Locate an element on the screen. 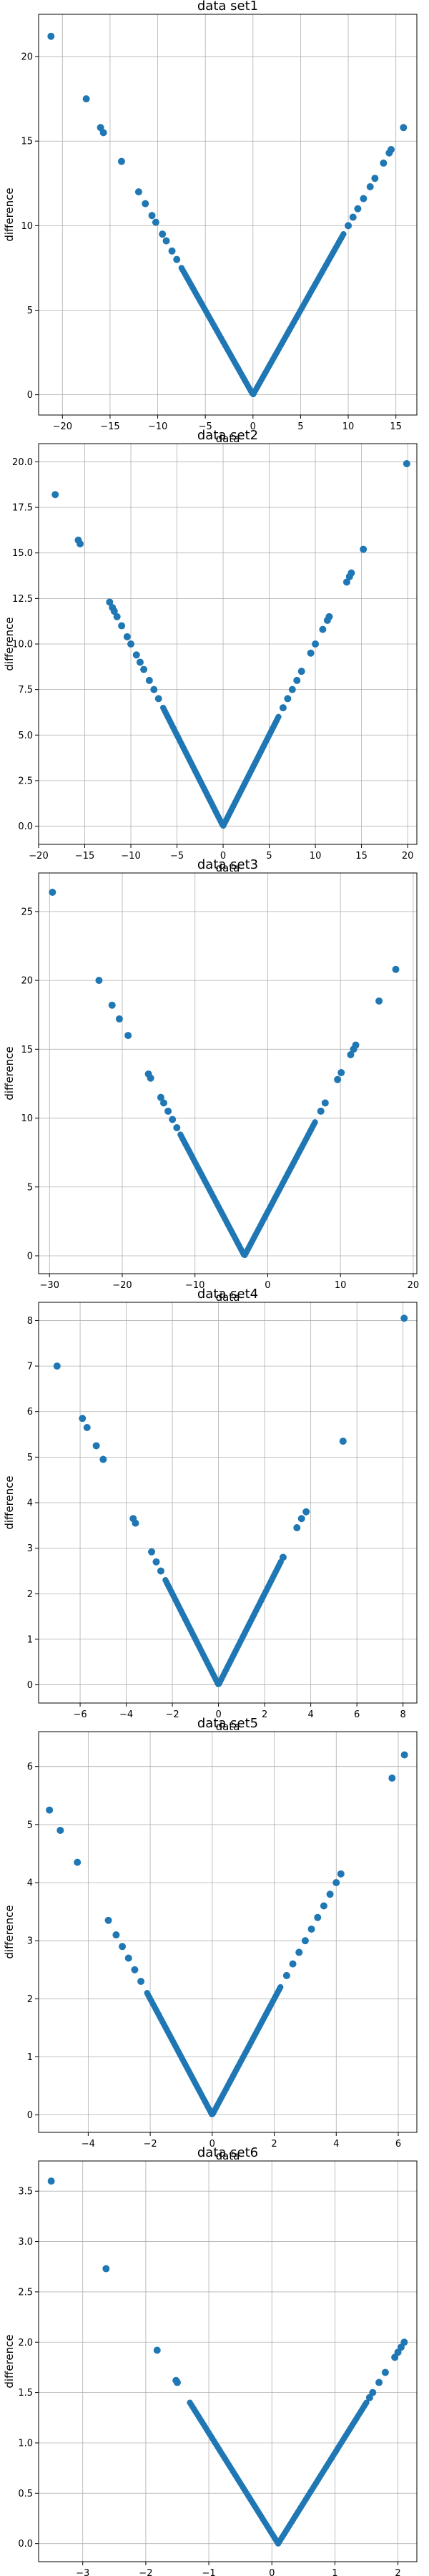 This screenshot has width=429, height=2576. y-tick-label: 2 is located at coordinates (30, 1999).